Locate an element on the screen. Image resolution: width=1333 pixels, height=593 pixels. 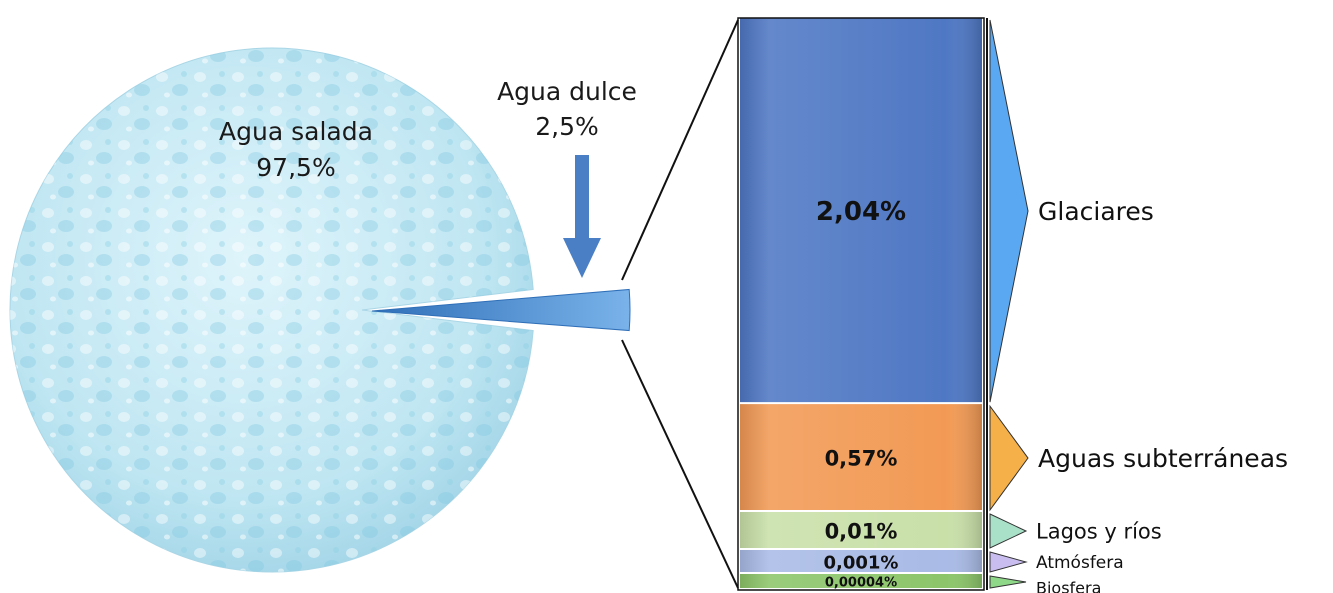
pie-value-agua-dulce: 2,5% is located at coordinates (567, 126).